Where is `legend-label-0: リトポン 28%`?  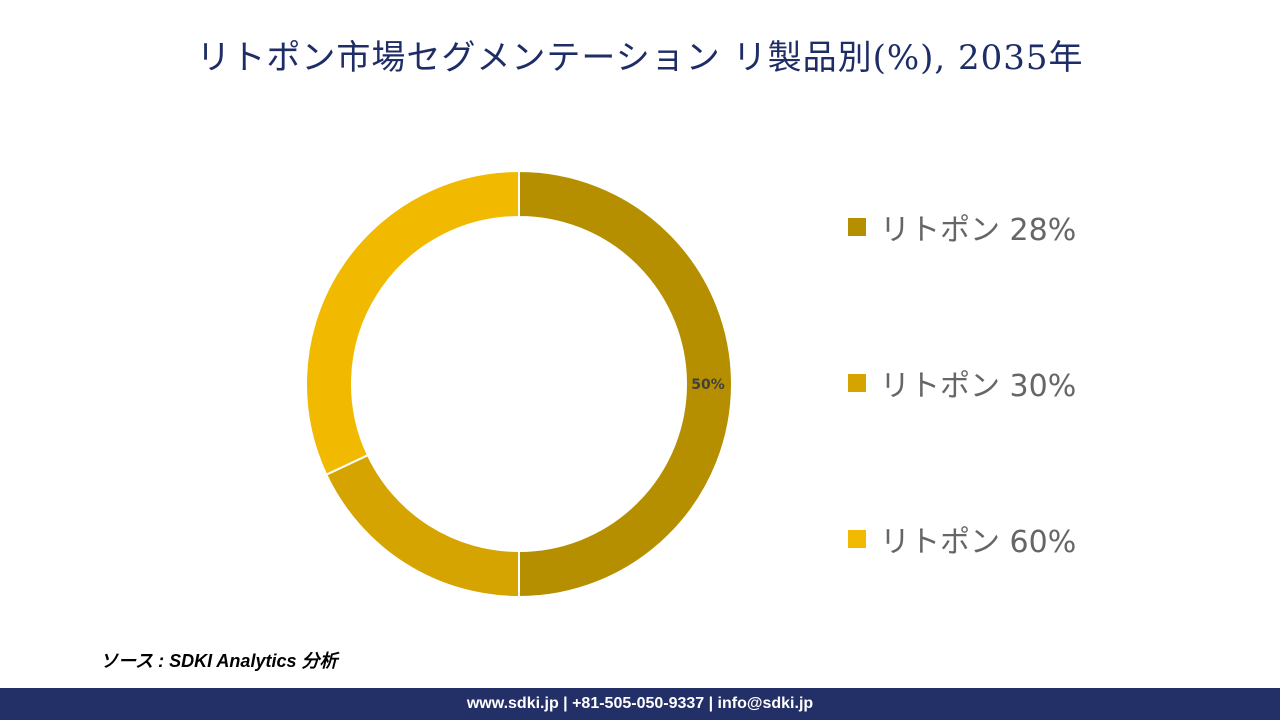 legend-label-0: リトポン 28% is located at coordinates (978, 230).